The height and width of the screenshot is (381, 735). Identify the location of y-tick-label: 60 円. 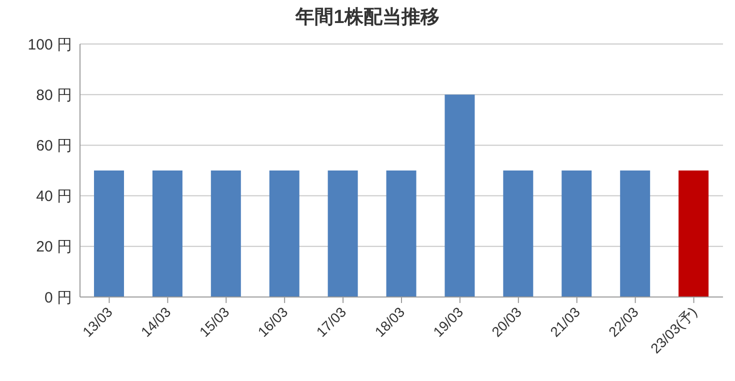
(54, 146).